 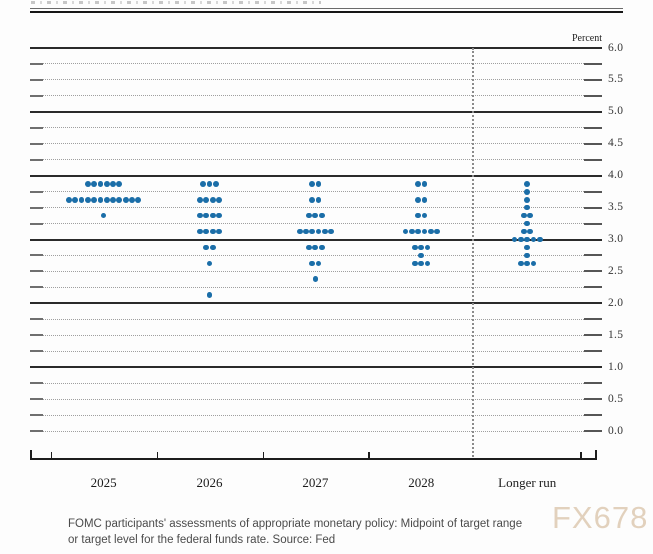 What do you see at coordinates (616, 302) in the screenshot?
I see `y-axis-label: 2.0` at bounding box center [616, 302].